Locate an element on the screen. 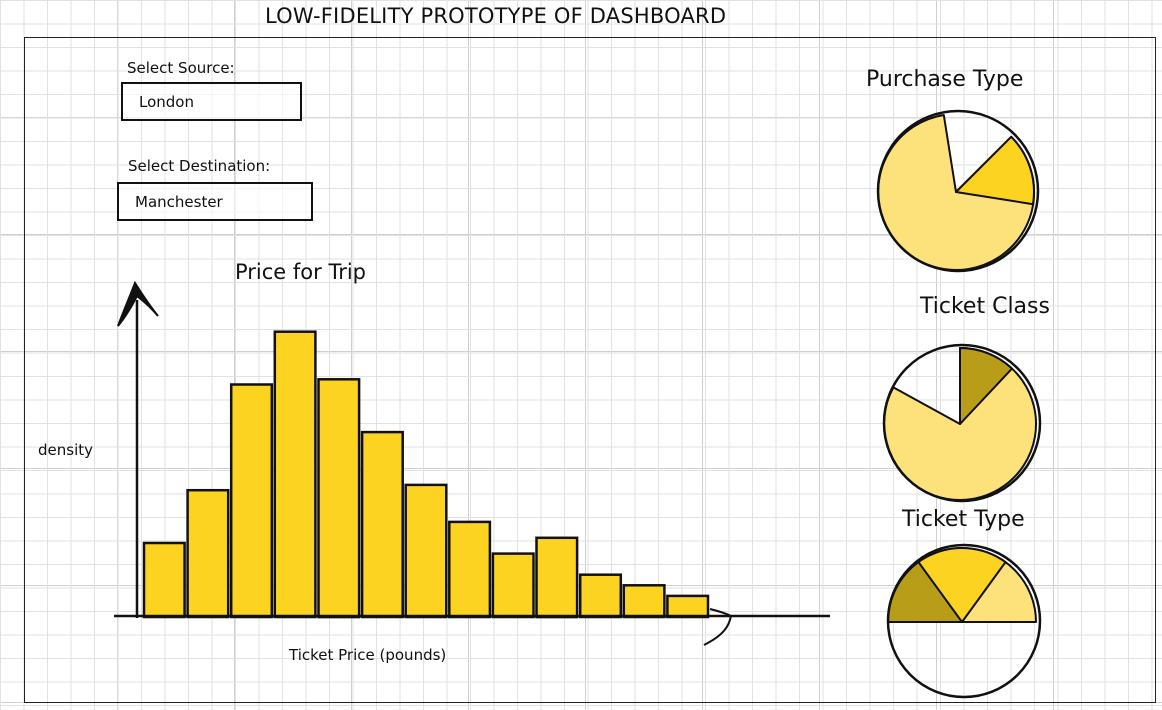 The height and width of the screenshot is (710, 1162). ticket-class-title: Ticket Class is located at coordinates (985, 306).